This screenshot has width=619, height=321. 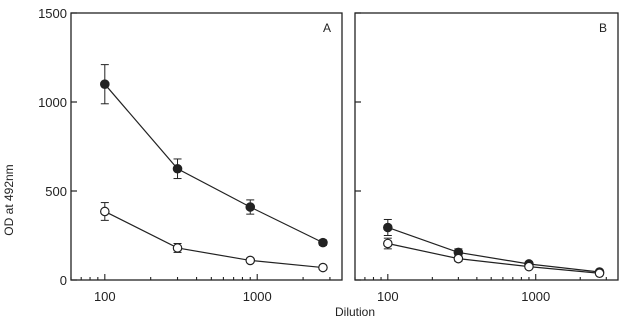 I want to click on y-tick-label: 1500, so click(x=52, y=13).